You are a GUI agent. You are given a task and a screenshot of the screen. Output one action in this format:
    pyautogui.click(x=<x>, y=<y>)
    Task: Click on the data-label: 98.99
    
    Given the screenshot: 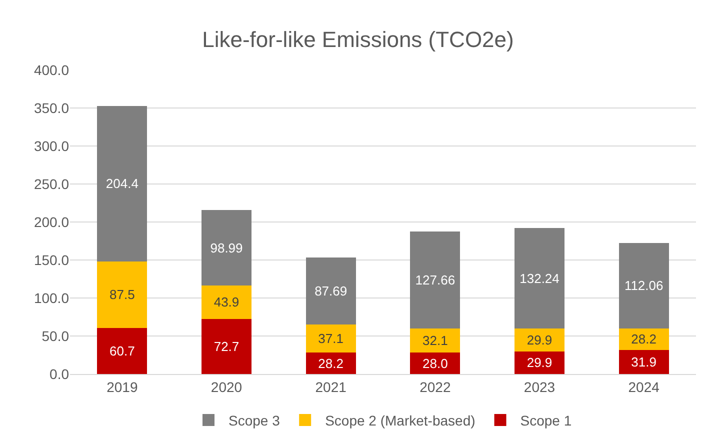 What is the action you would take?
    pyautogui.click(x=226, y=248)
    